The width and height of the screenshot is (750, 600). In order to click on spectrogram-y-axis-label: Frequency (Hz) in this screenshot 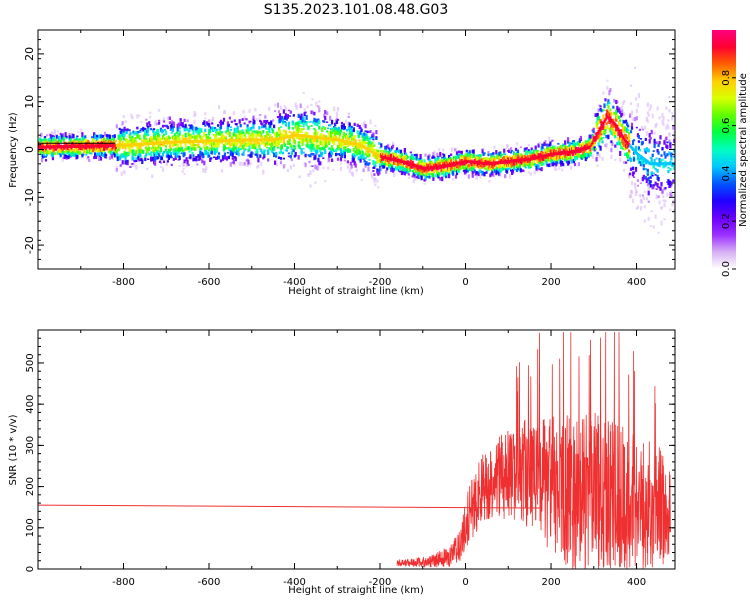, I will do `click(13, 150)`.